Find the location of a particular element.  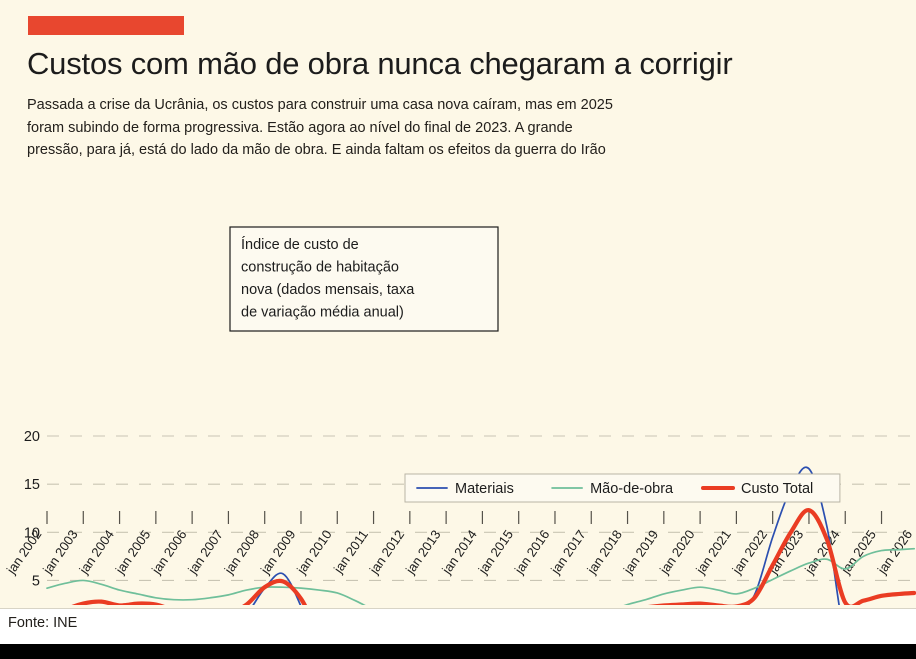

x-axis-tick-label: jan 2022 is located at coordinates (749, 552).